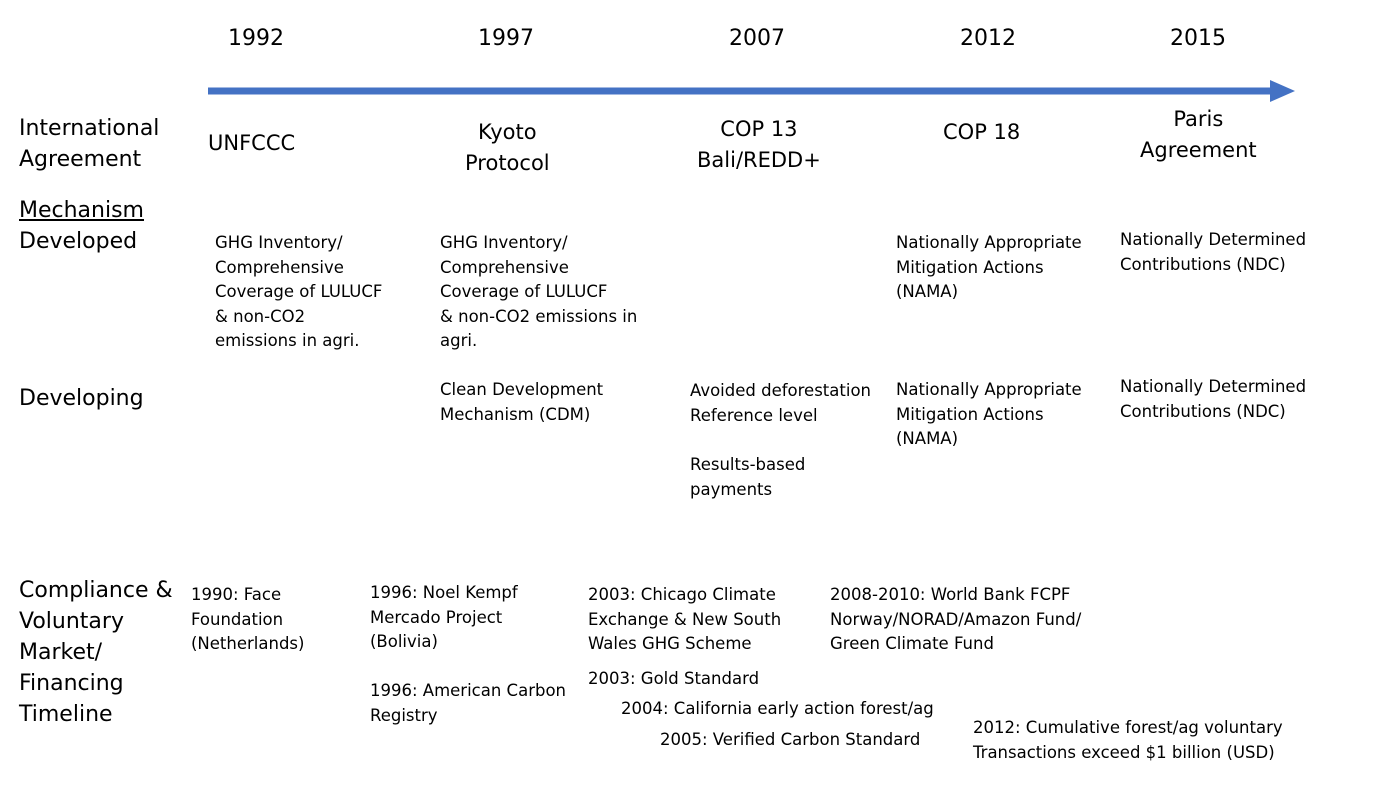 This screenshot has width=1397, height=786. What do you see at coordinates (81, 398) in the screenshot?
I see `row-label-developing: Developing` at bounding box center [81, 398].